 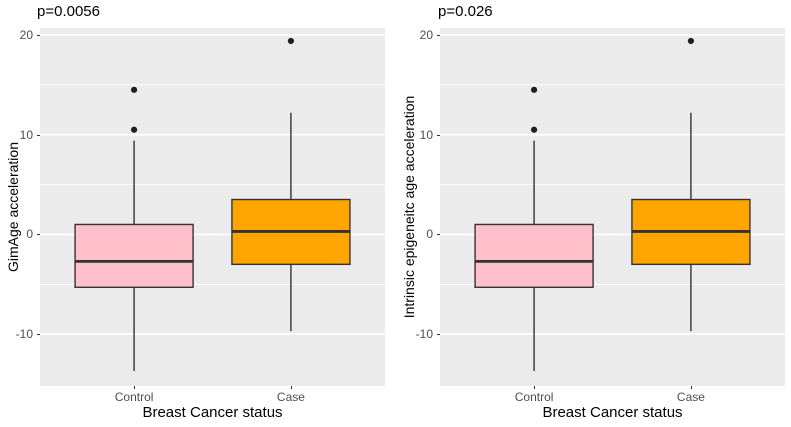 I want to click on p-value-label: p=0.026, so click(x=465, y=11).